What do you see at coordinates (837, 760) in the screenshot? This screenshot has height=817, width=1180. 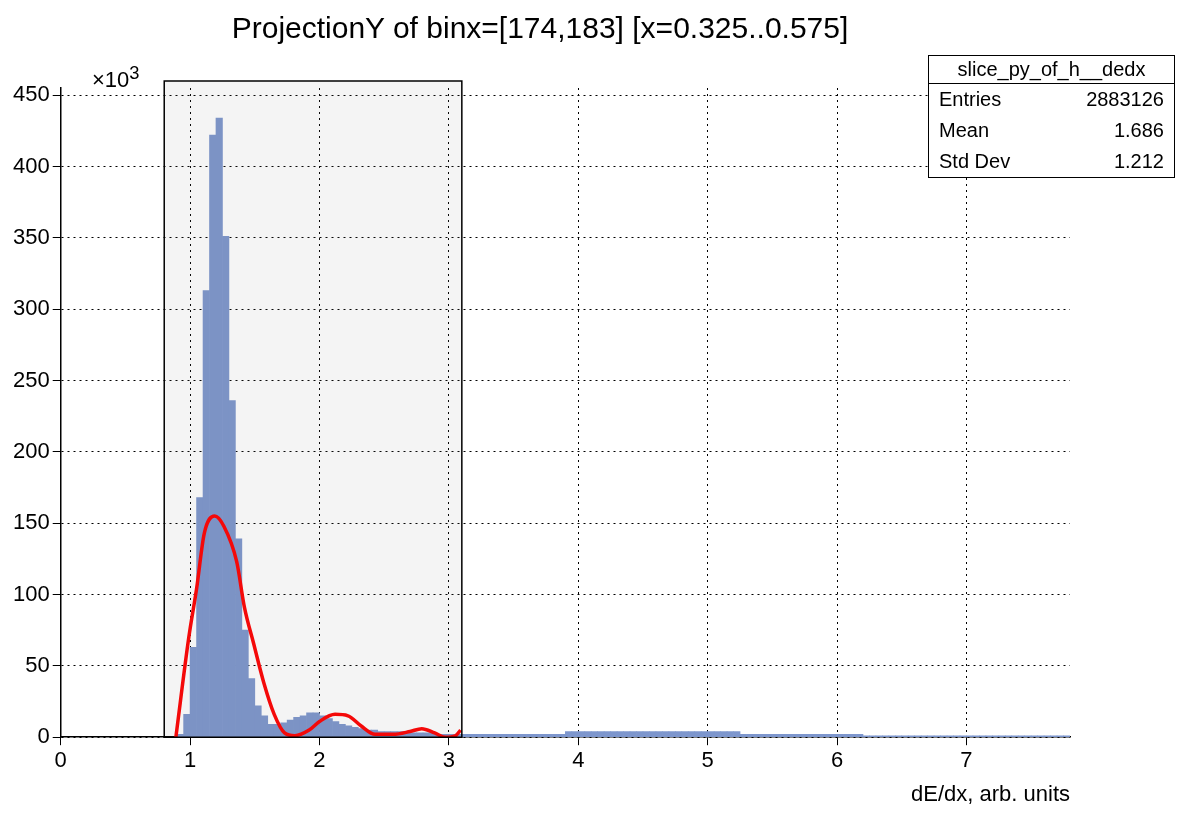 I see `x-tick-label: 6` at bounding box center [837, 760].